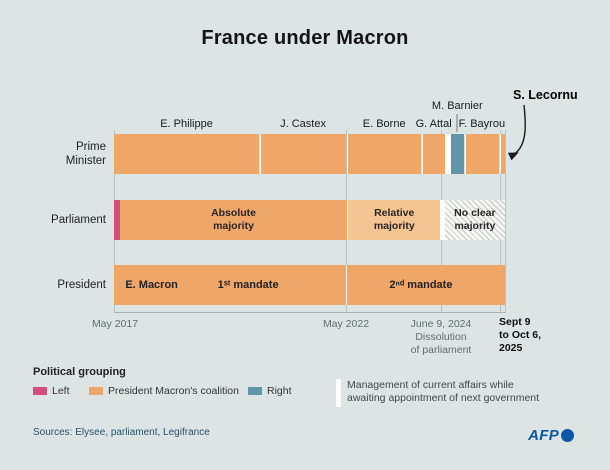  Describe the element at coordinates (457, 123) in the screenshot. I see `label-leader-line` at that location.